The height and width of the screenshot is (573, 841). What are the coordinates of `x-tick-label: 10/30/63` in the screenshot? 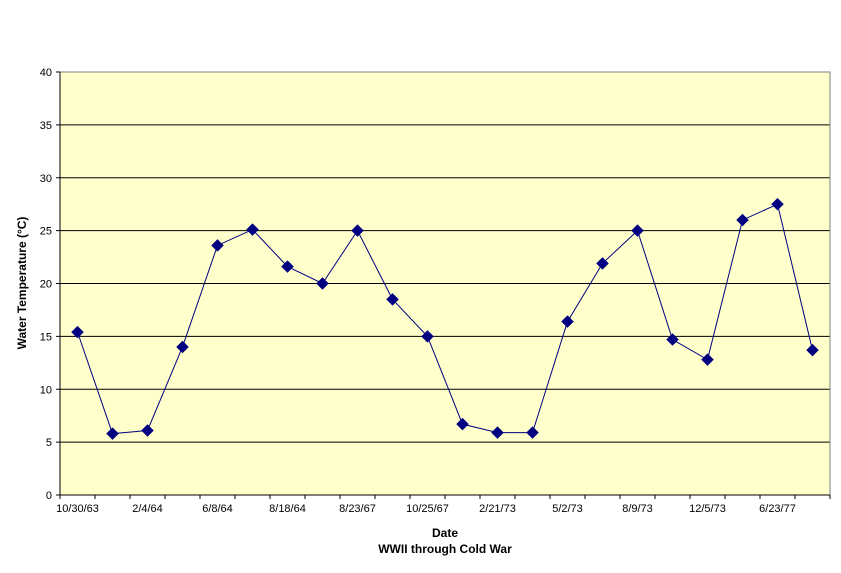 It's located at (77, 509).